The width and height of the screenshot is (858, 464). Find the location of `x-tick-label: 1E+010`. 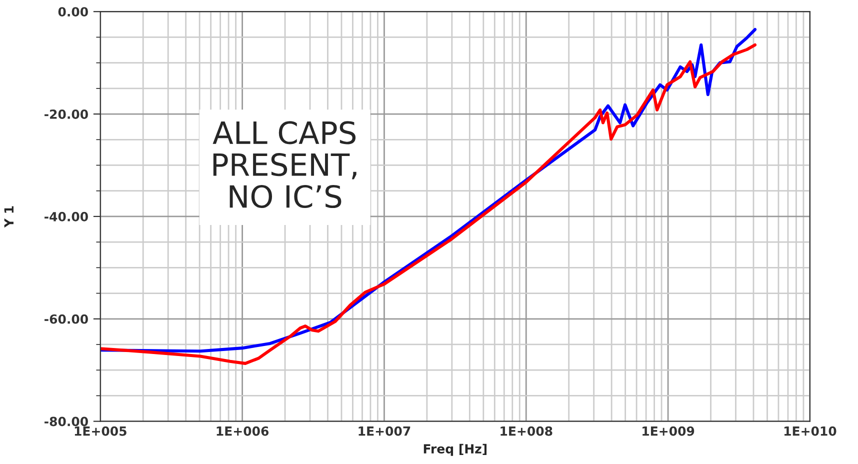

x-tick-label: 1E+010 is located at coordinates (810, 431).